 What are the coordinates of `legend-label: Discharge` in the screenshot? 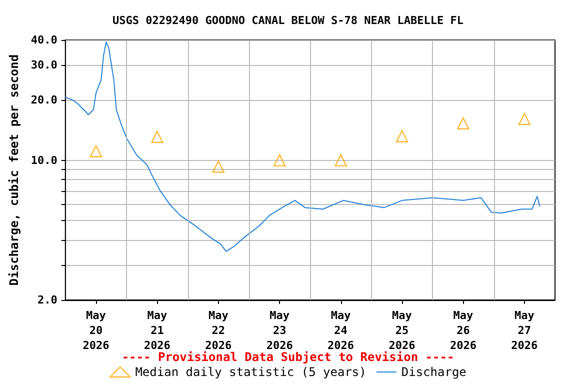 It's located at (433, 372).